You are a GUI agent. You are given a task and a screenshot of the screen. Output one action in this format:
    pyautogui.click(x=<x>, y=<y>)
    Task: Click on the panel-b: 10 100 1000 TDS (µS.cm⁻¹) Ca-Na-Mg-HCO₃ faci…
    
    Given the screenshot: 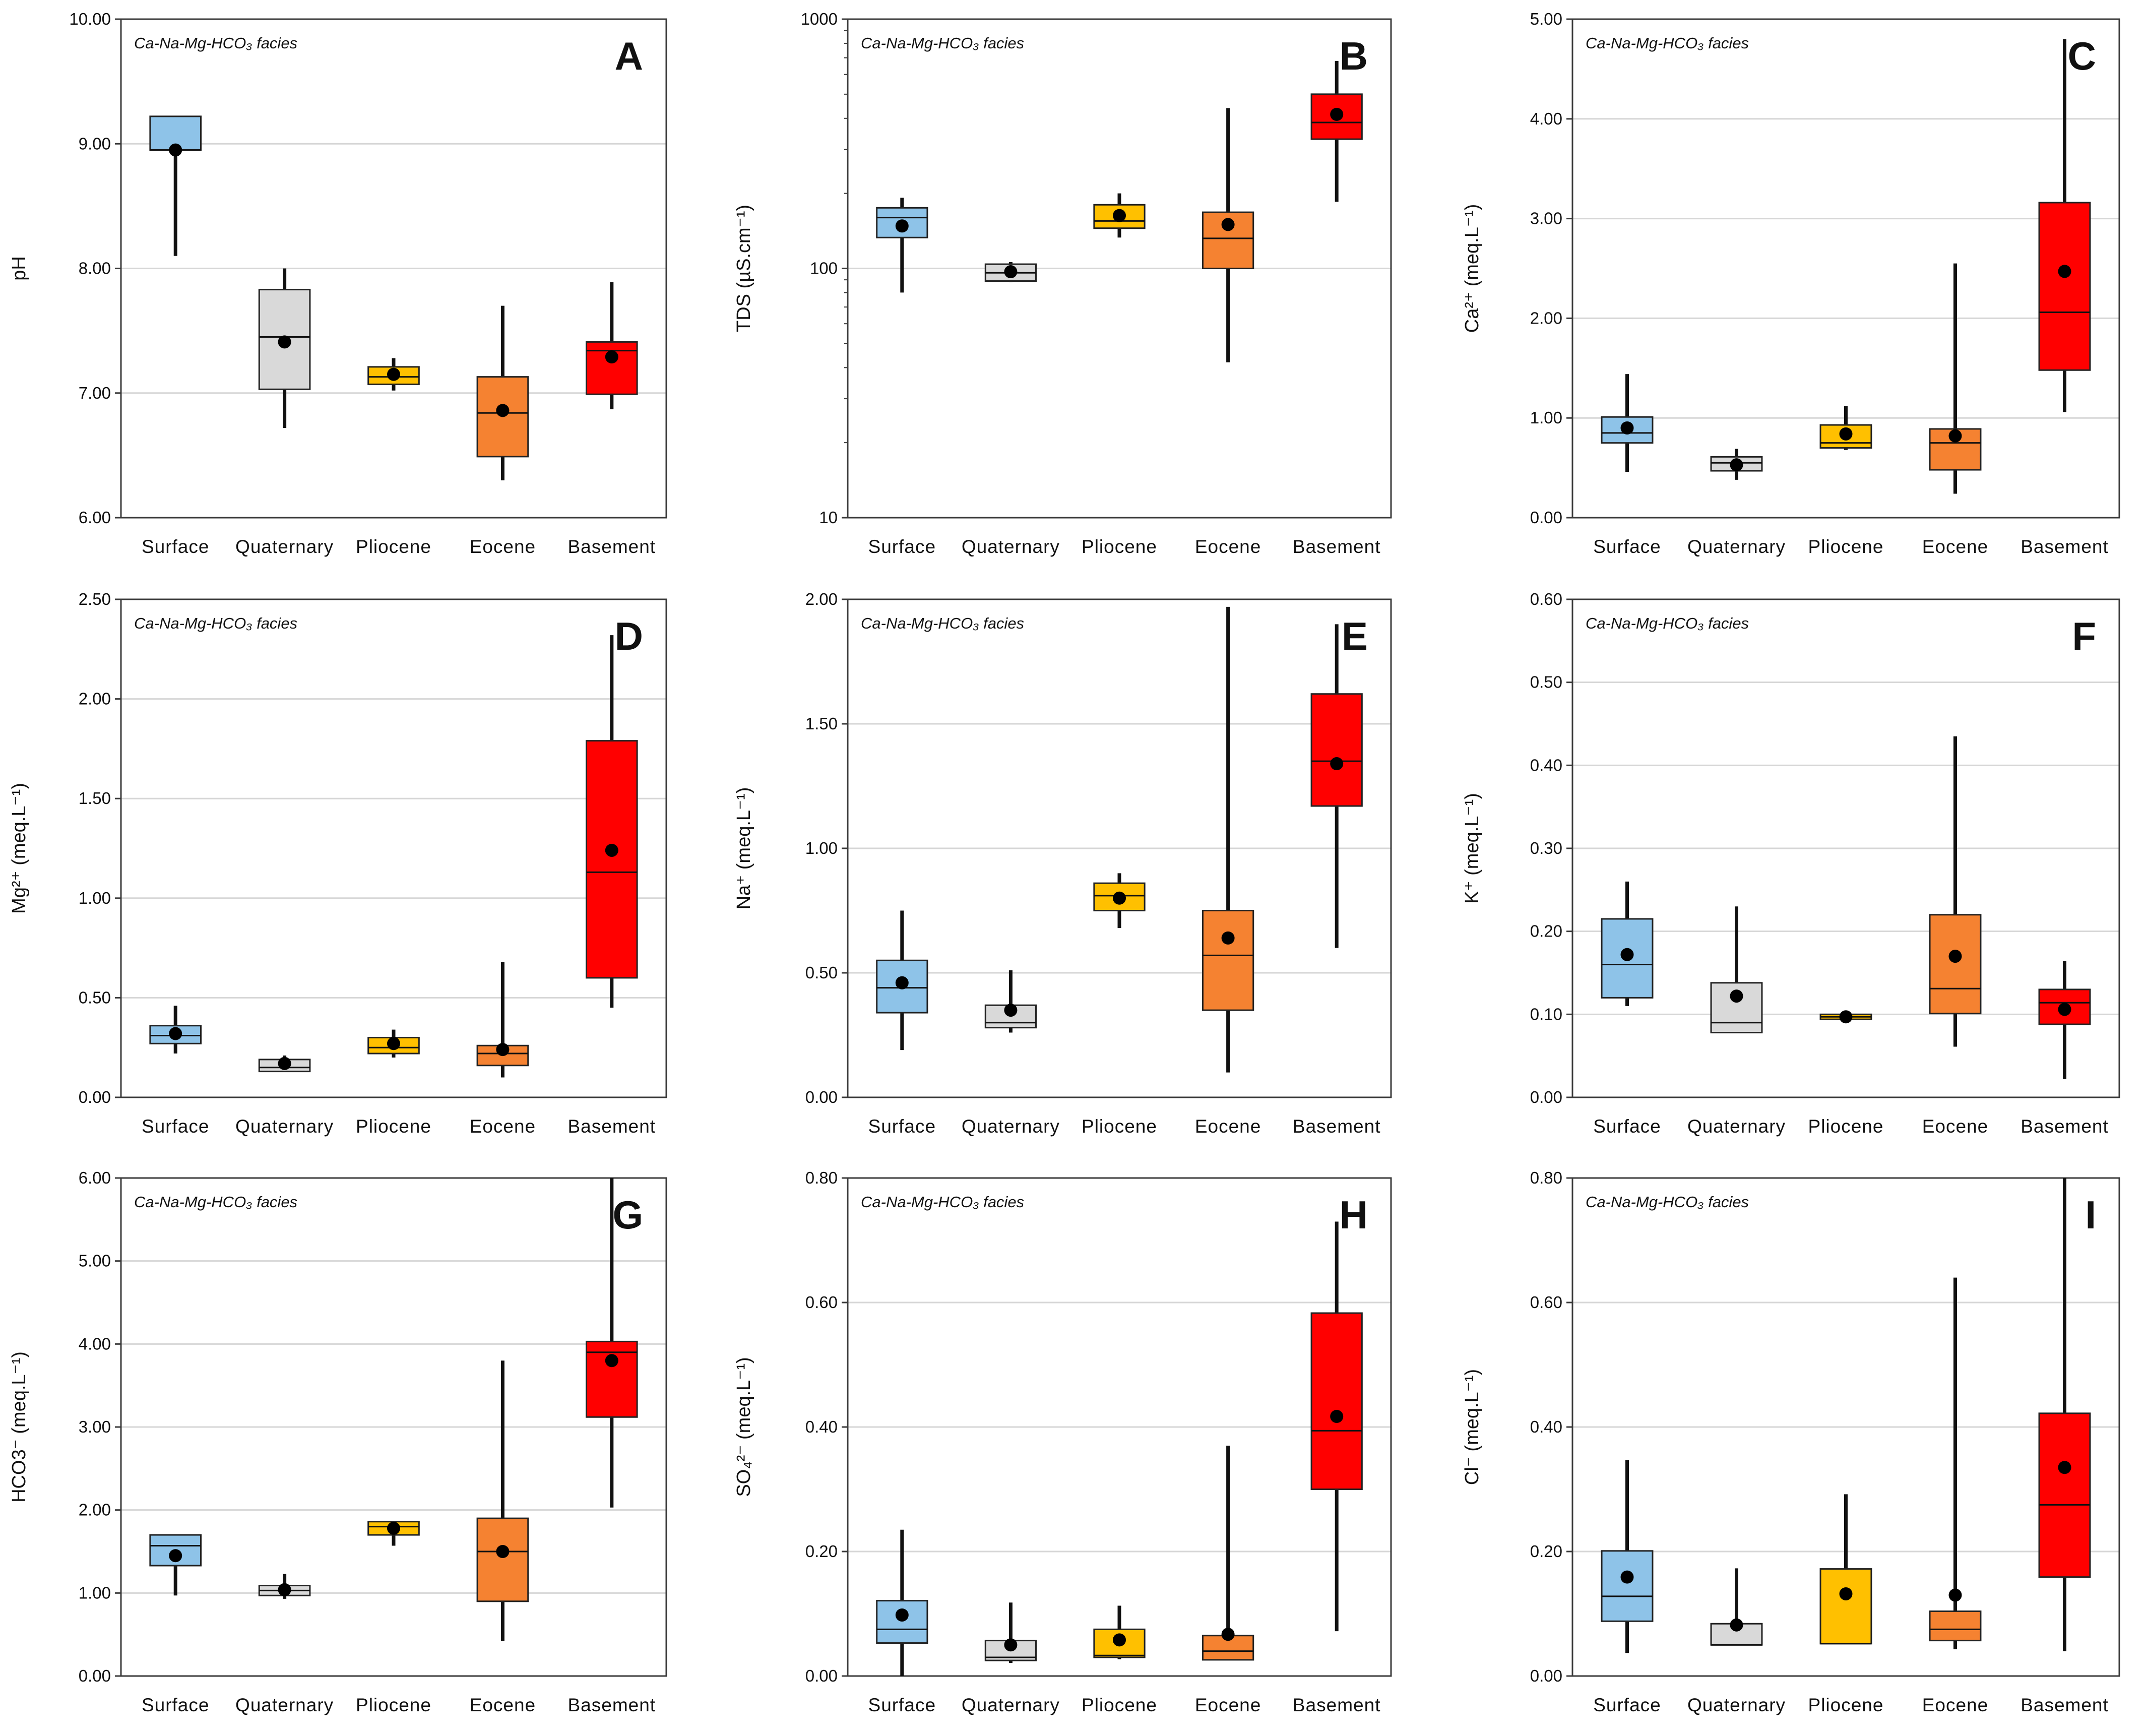 What is the action you would take?
    pyautogui.click(x=1063, y=283)
    